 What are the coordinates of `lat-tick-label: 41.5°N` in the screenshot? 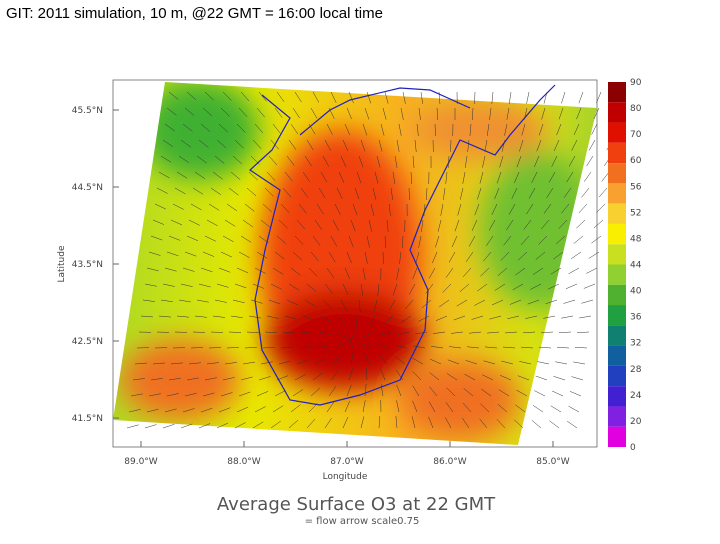 It's located at (87, 419).